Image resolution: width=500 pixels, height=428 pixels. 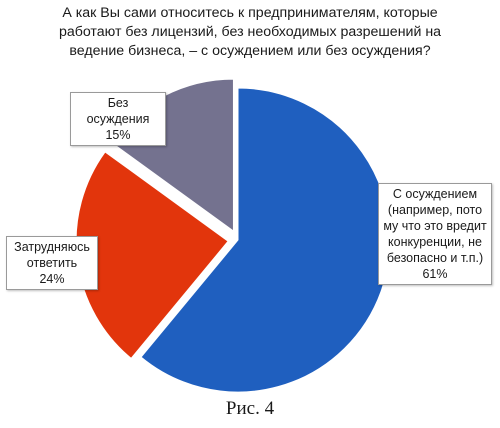 I want to click on slice-label-text: конкуренции, не, so click(x=435, y=242).